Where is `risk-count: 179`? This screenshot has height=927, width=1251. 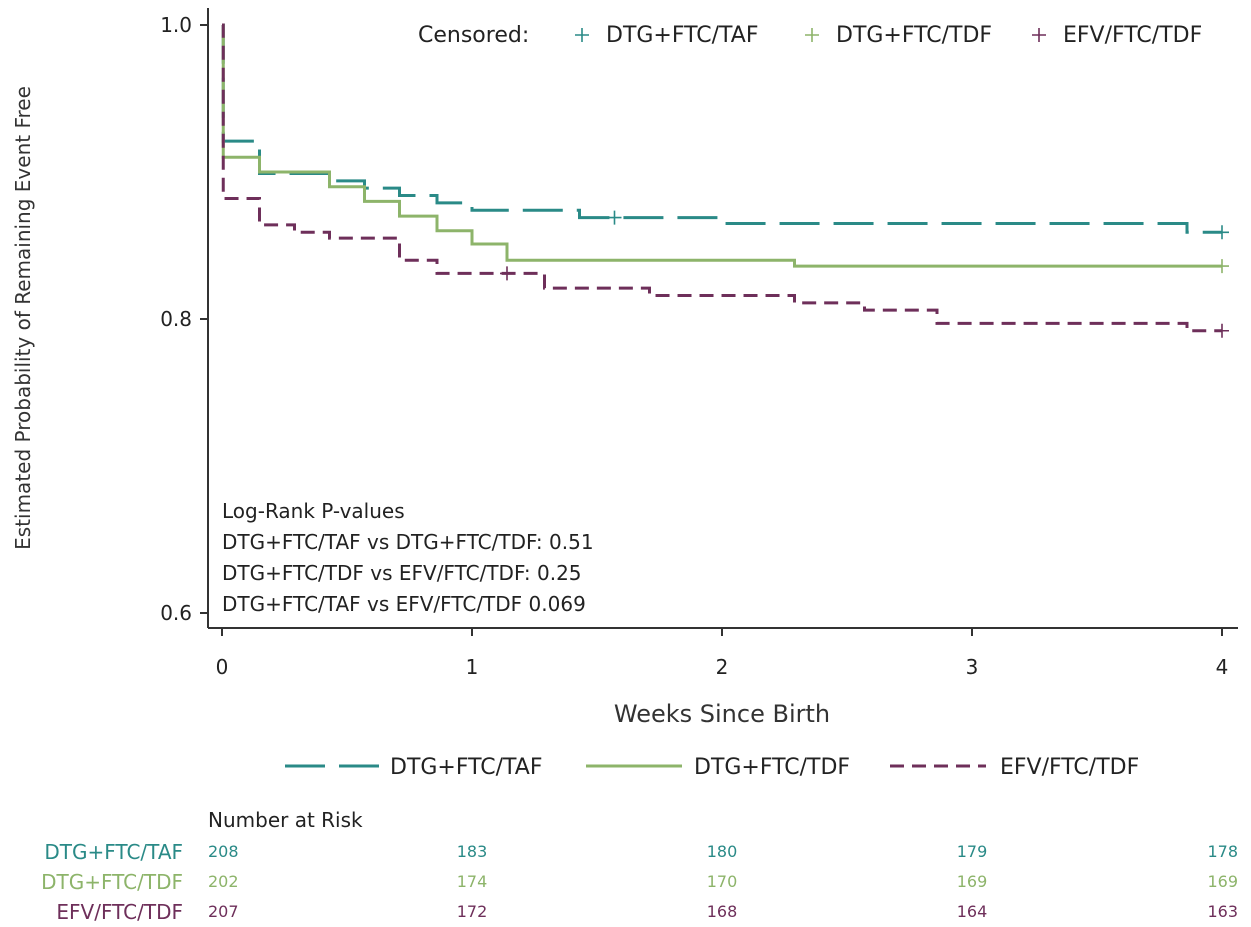
risk-count: 179 is located at coordinates (972, 851).